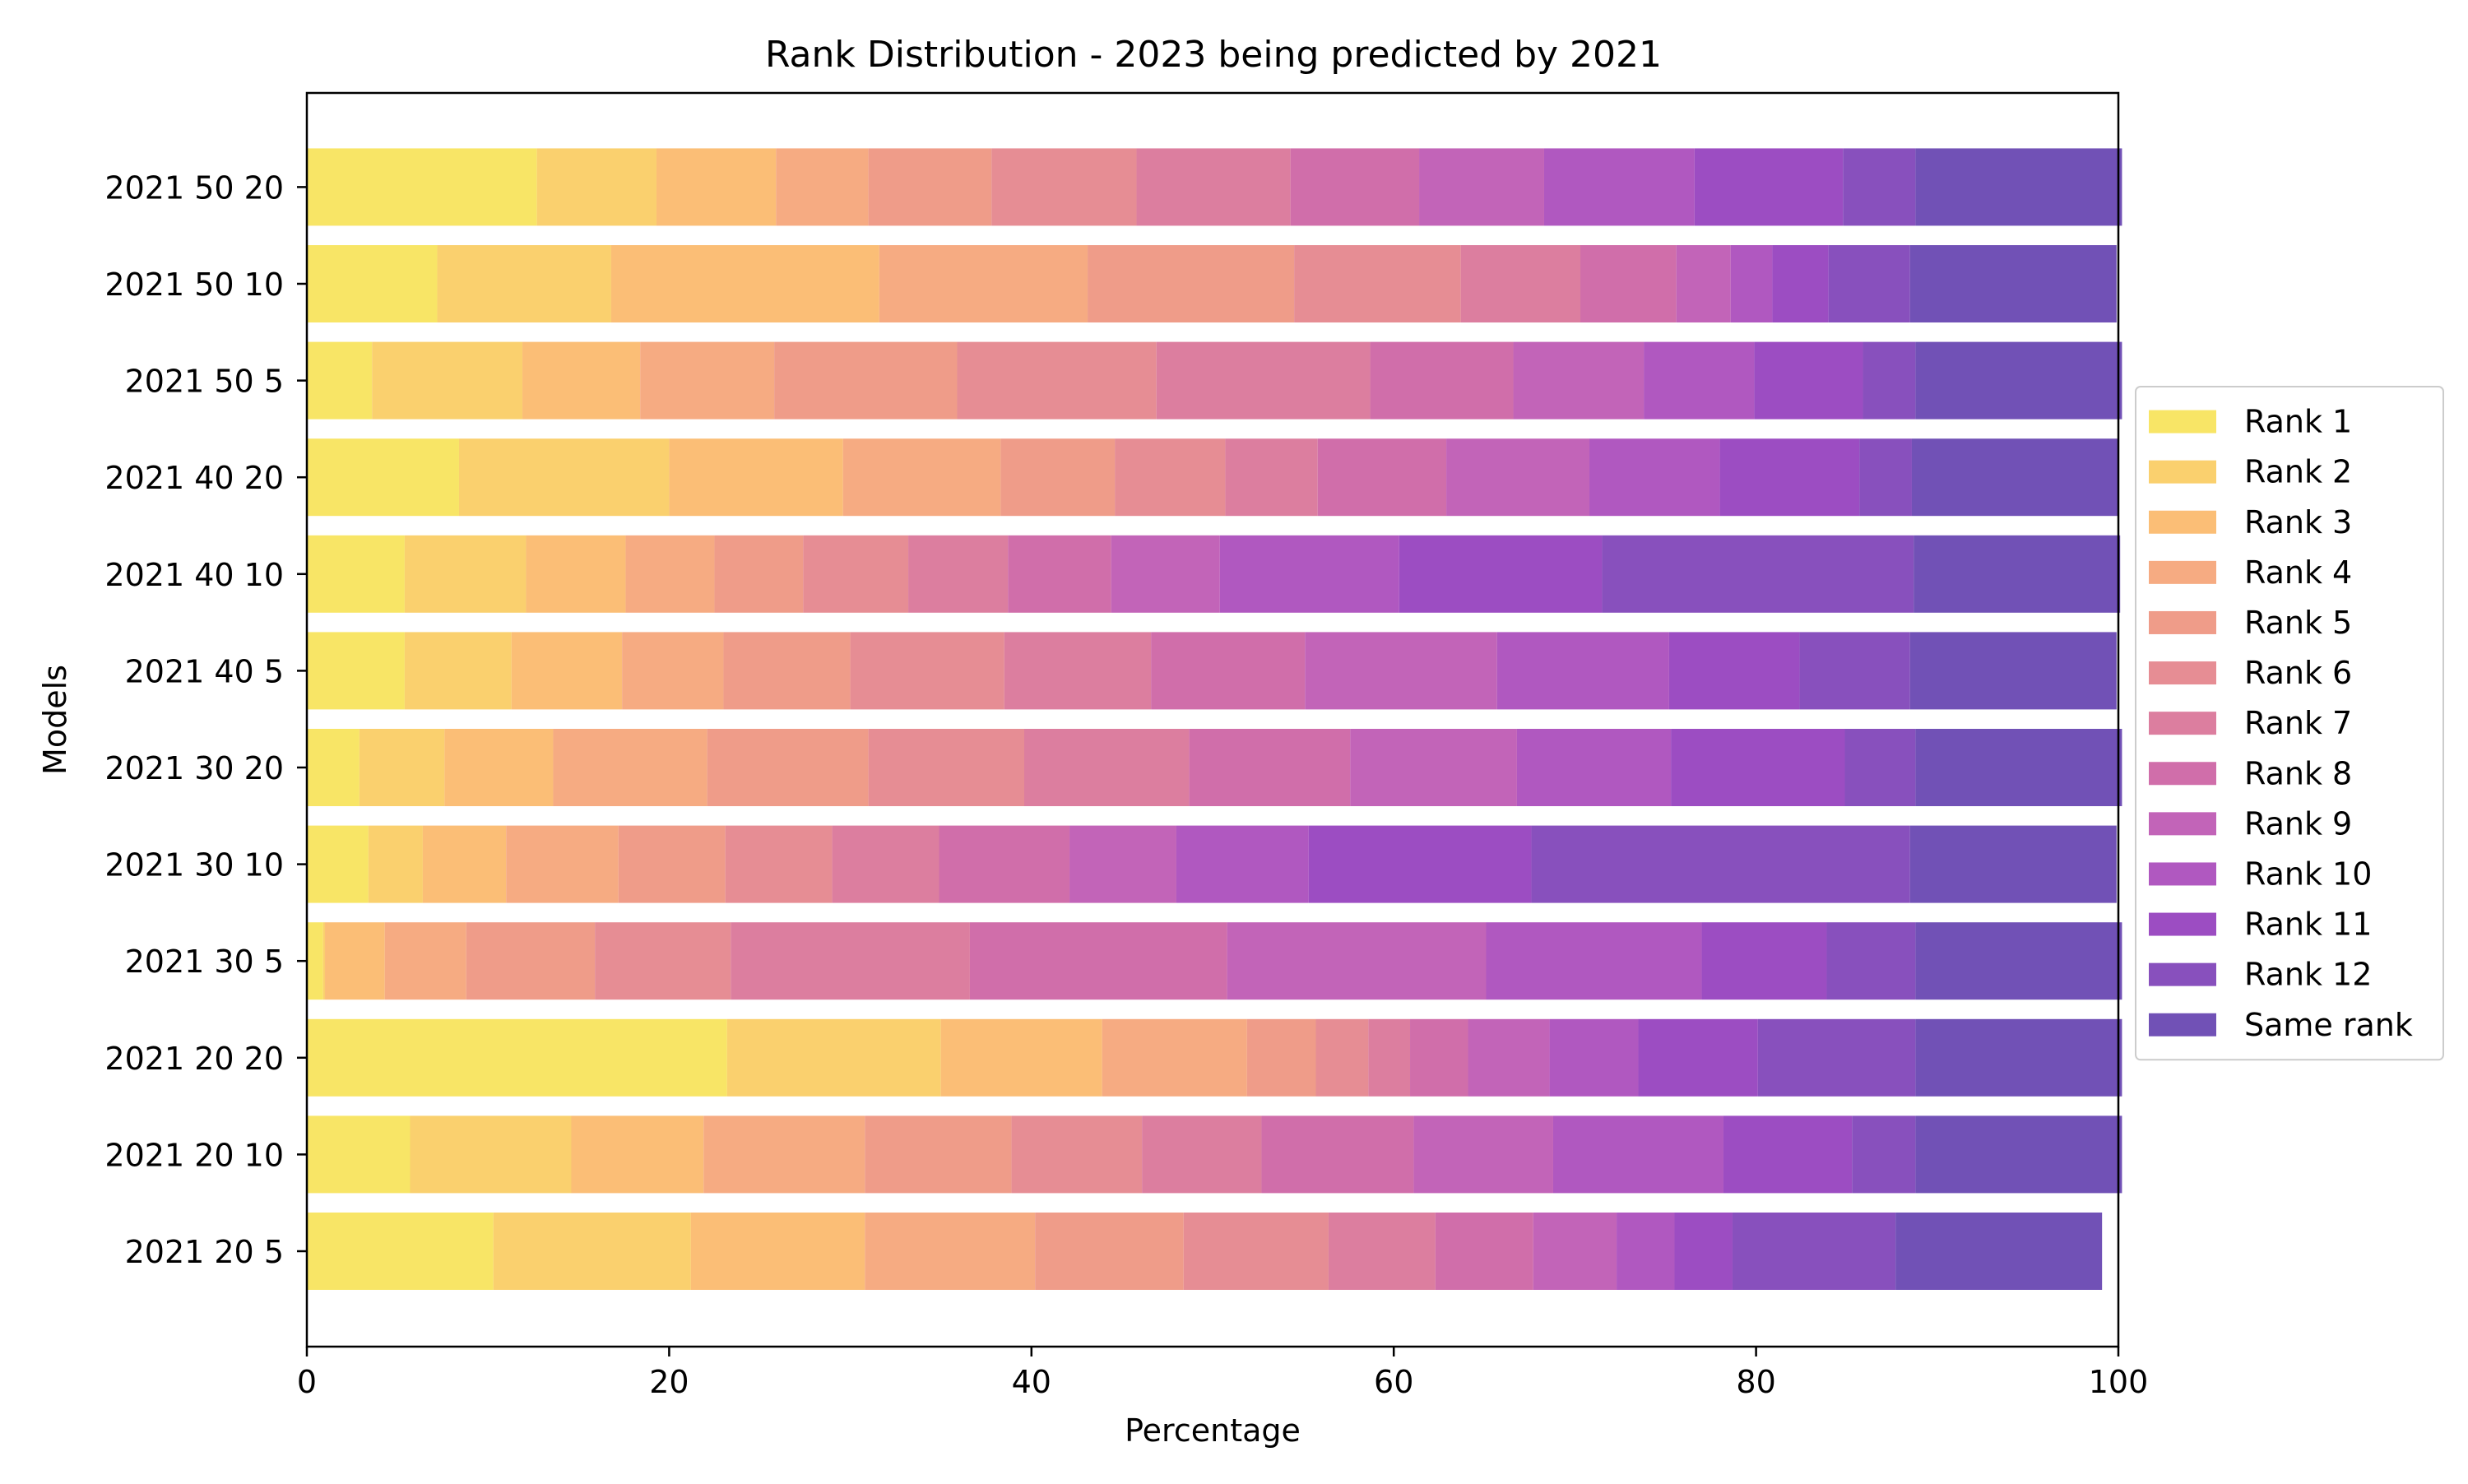  What do you see at coordinates (2328, 1025) in the screenshot?
I see `legend-label: Same rank` at bounding box center [2328, 1025].